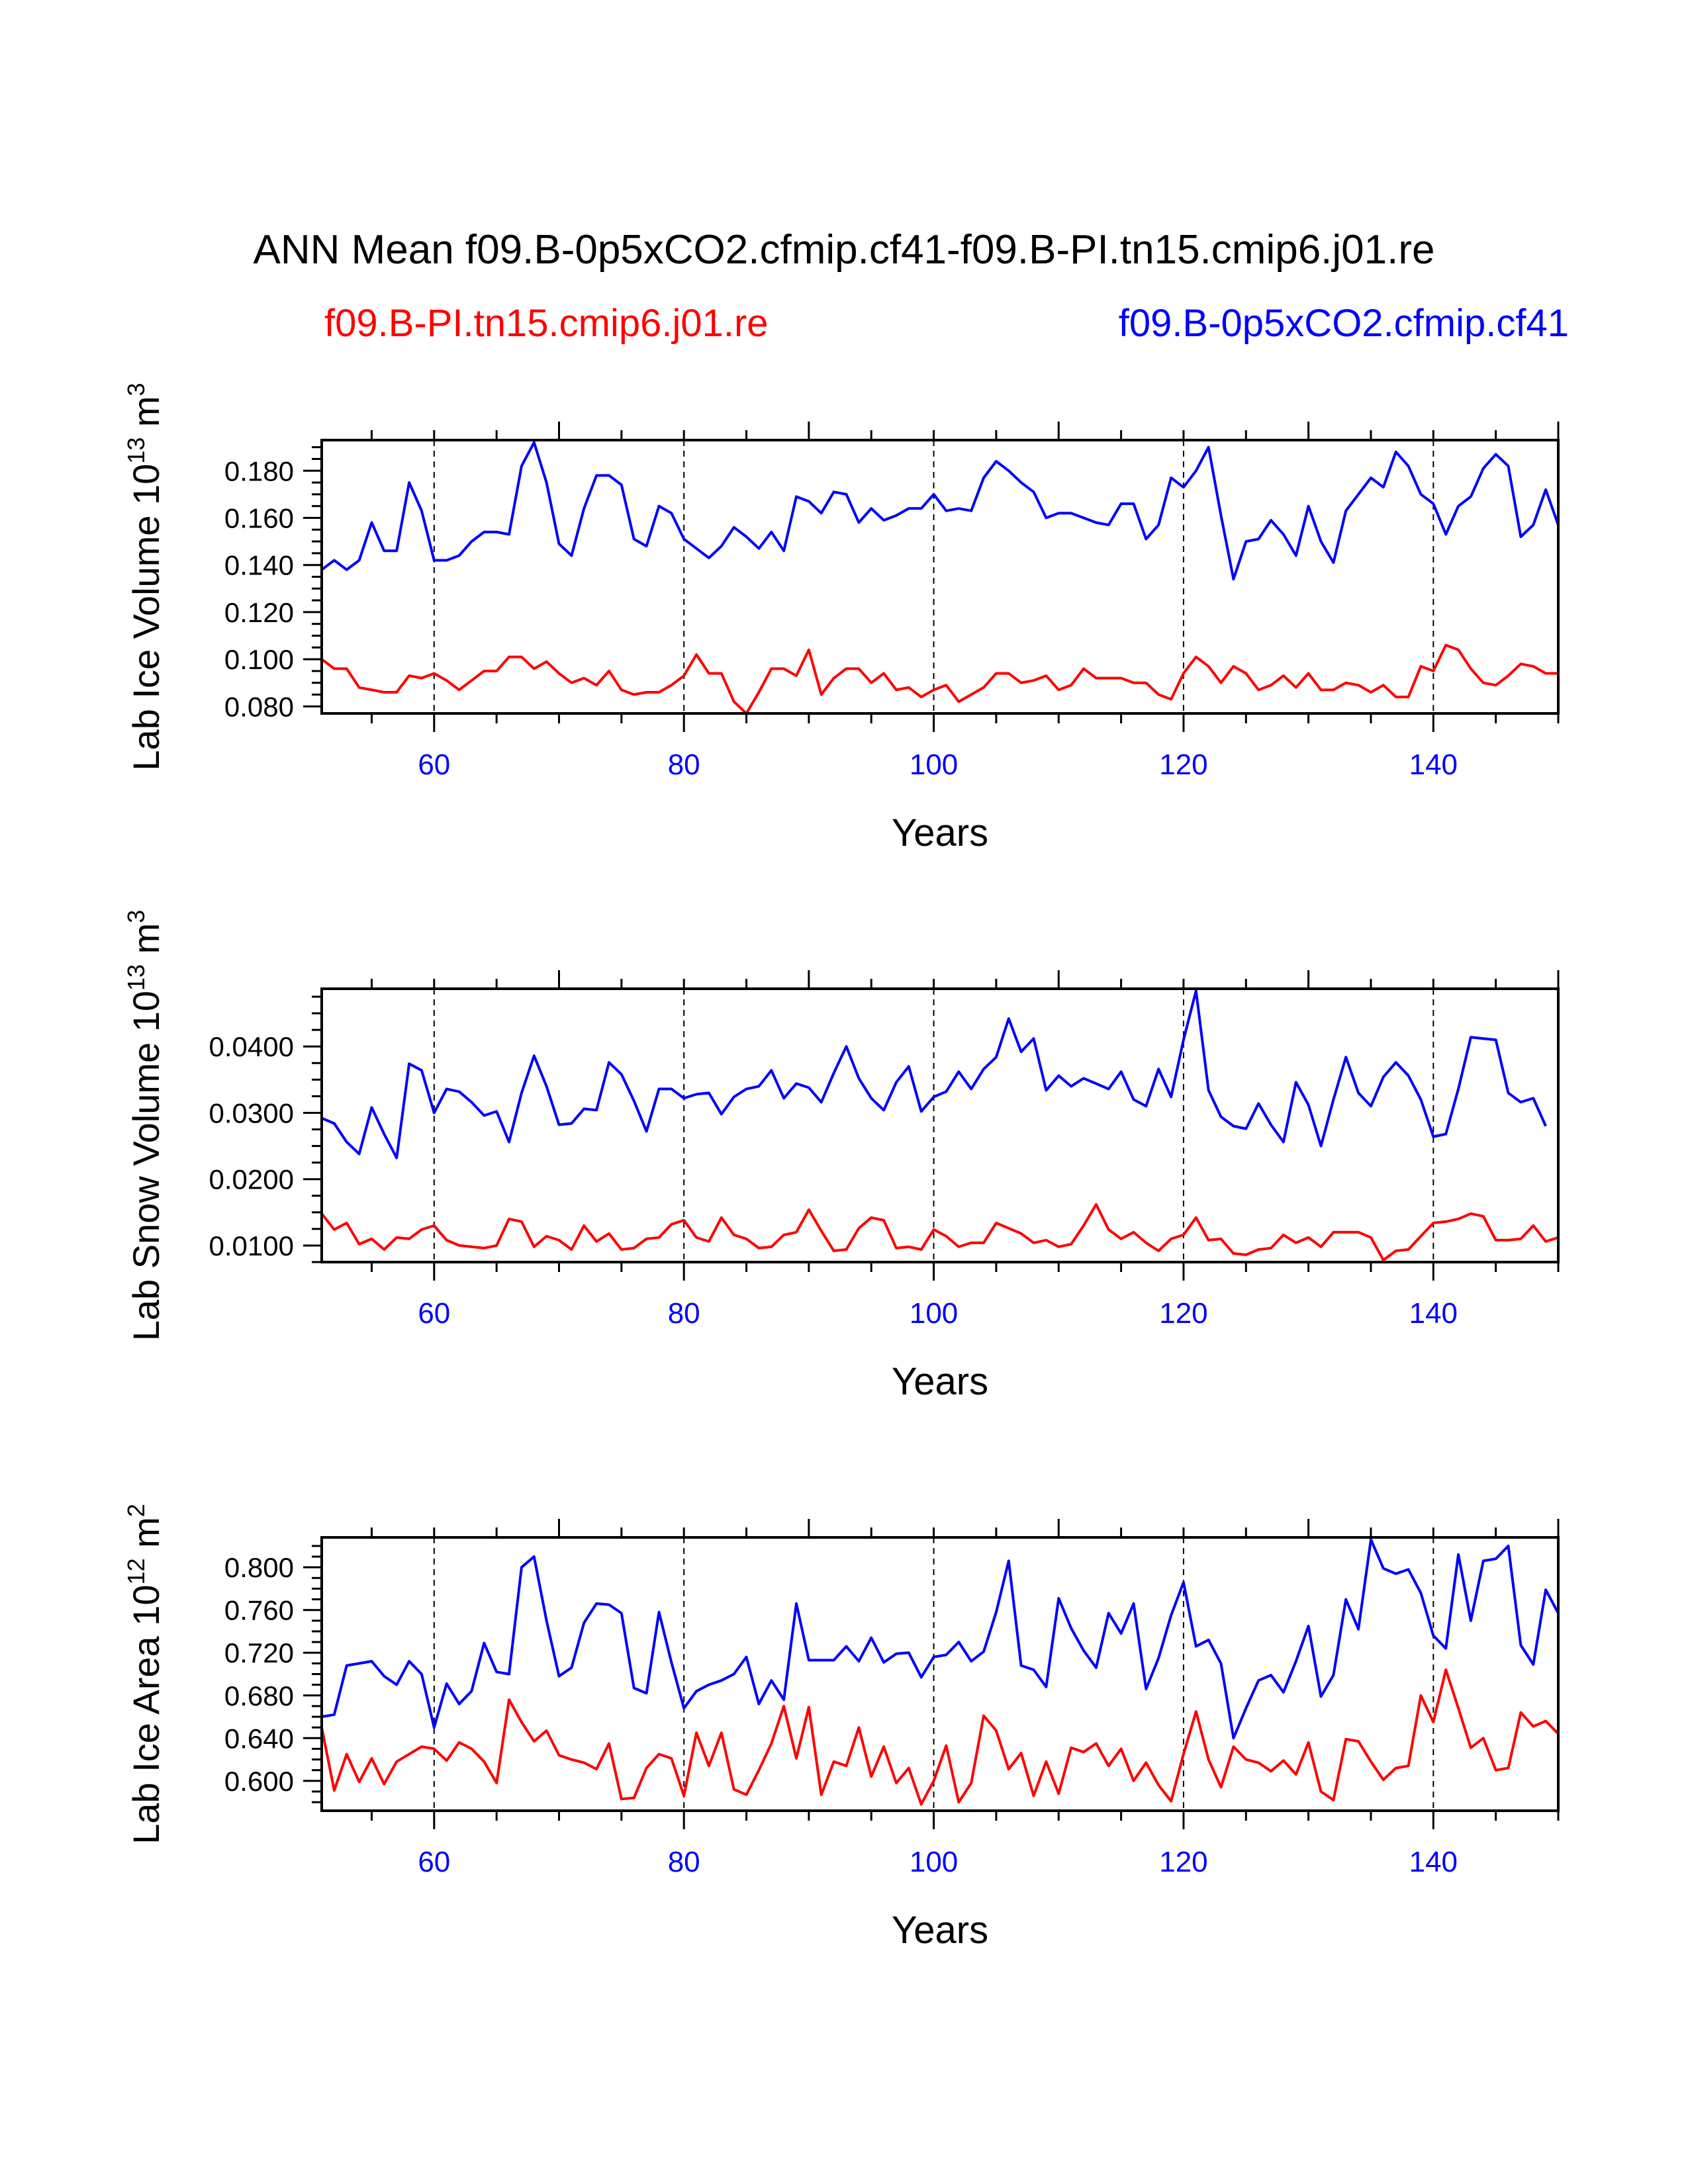  What do you see at coordinates (259, 565) in the screenshot?
I see `y-tick-label: 0.140` at bounding box center [259, 565].